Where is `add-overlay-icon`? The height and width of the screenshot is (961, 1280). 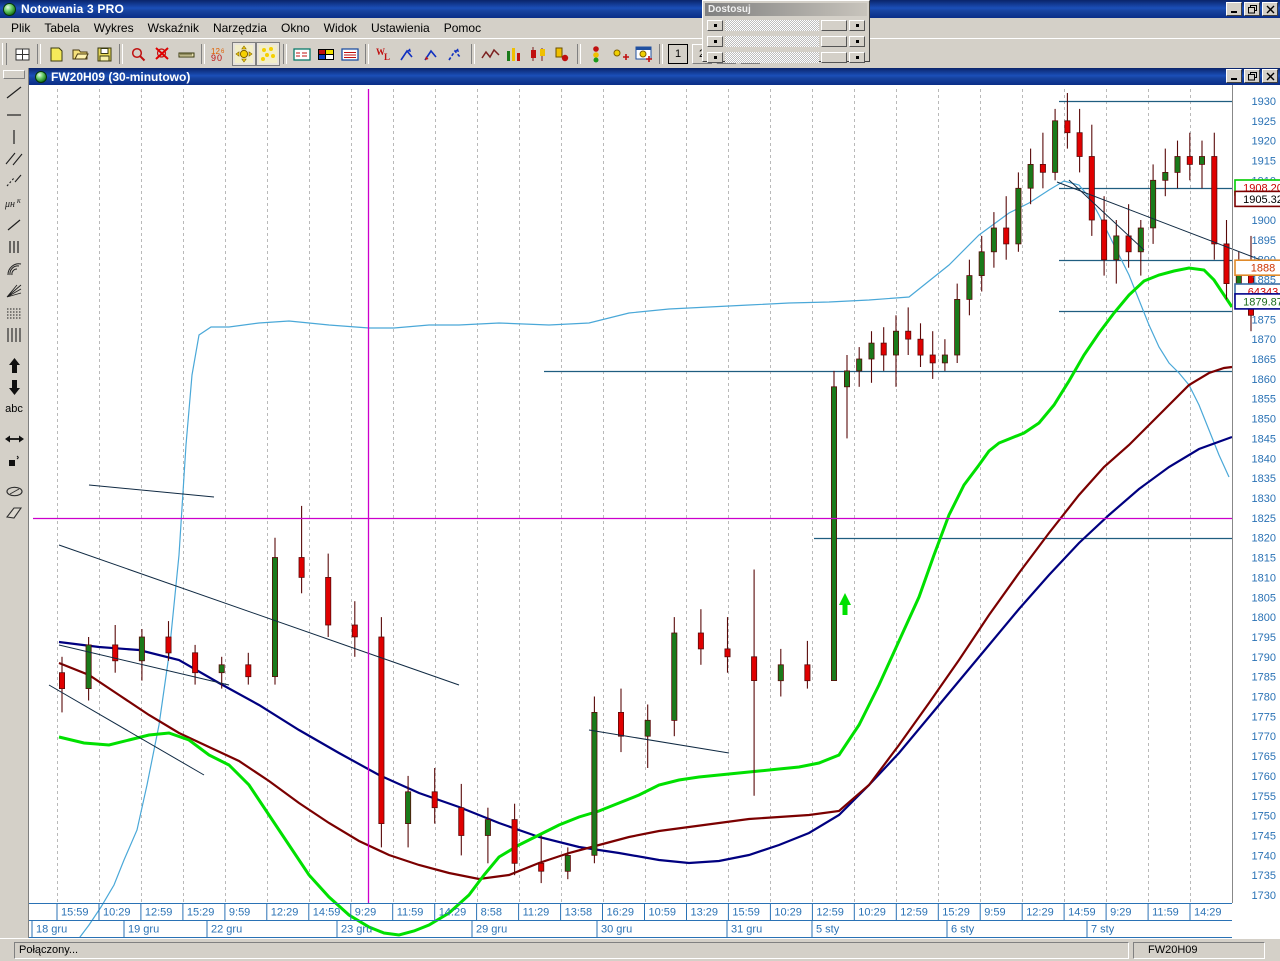 add-overlay-icon is located at coordinates (644, 54).